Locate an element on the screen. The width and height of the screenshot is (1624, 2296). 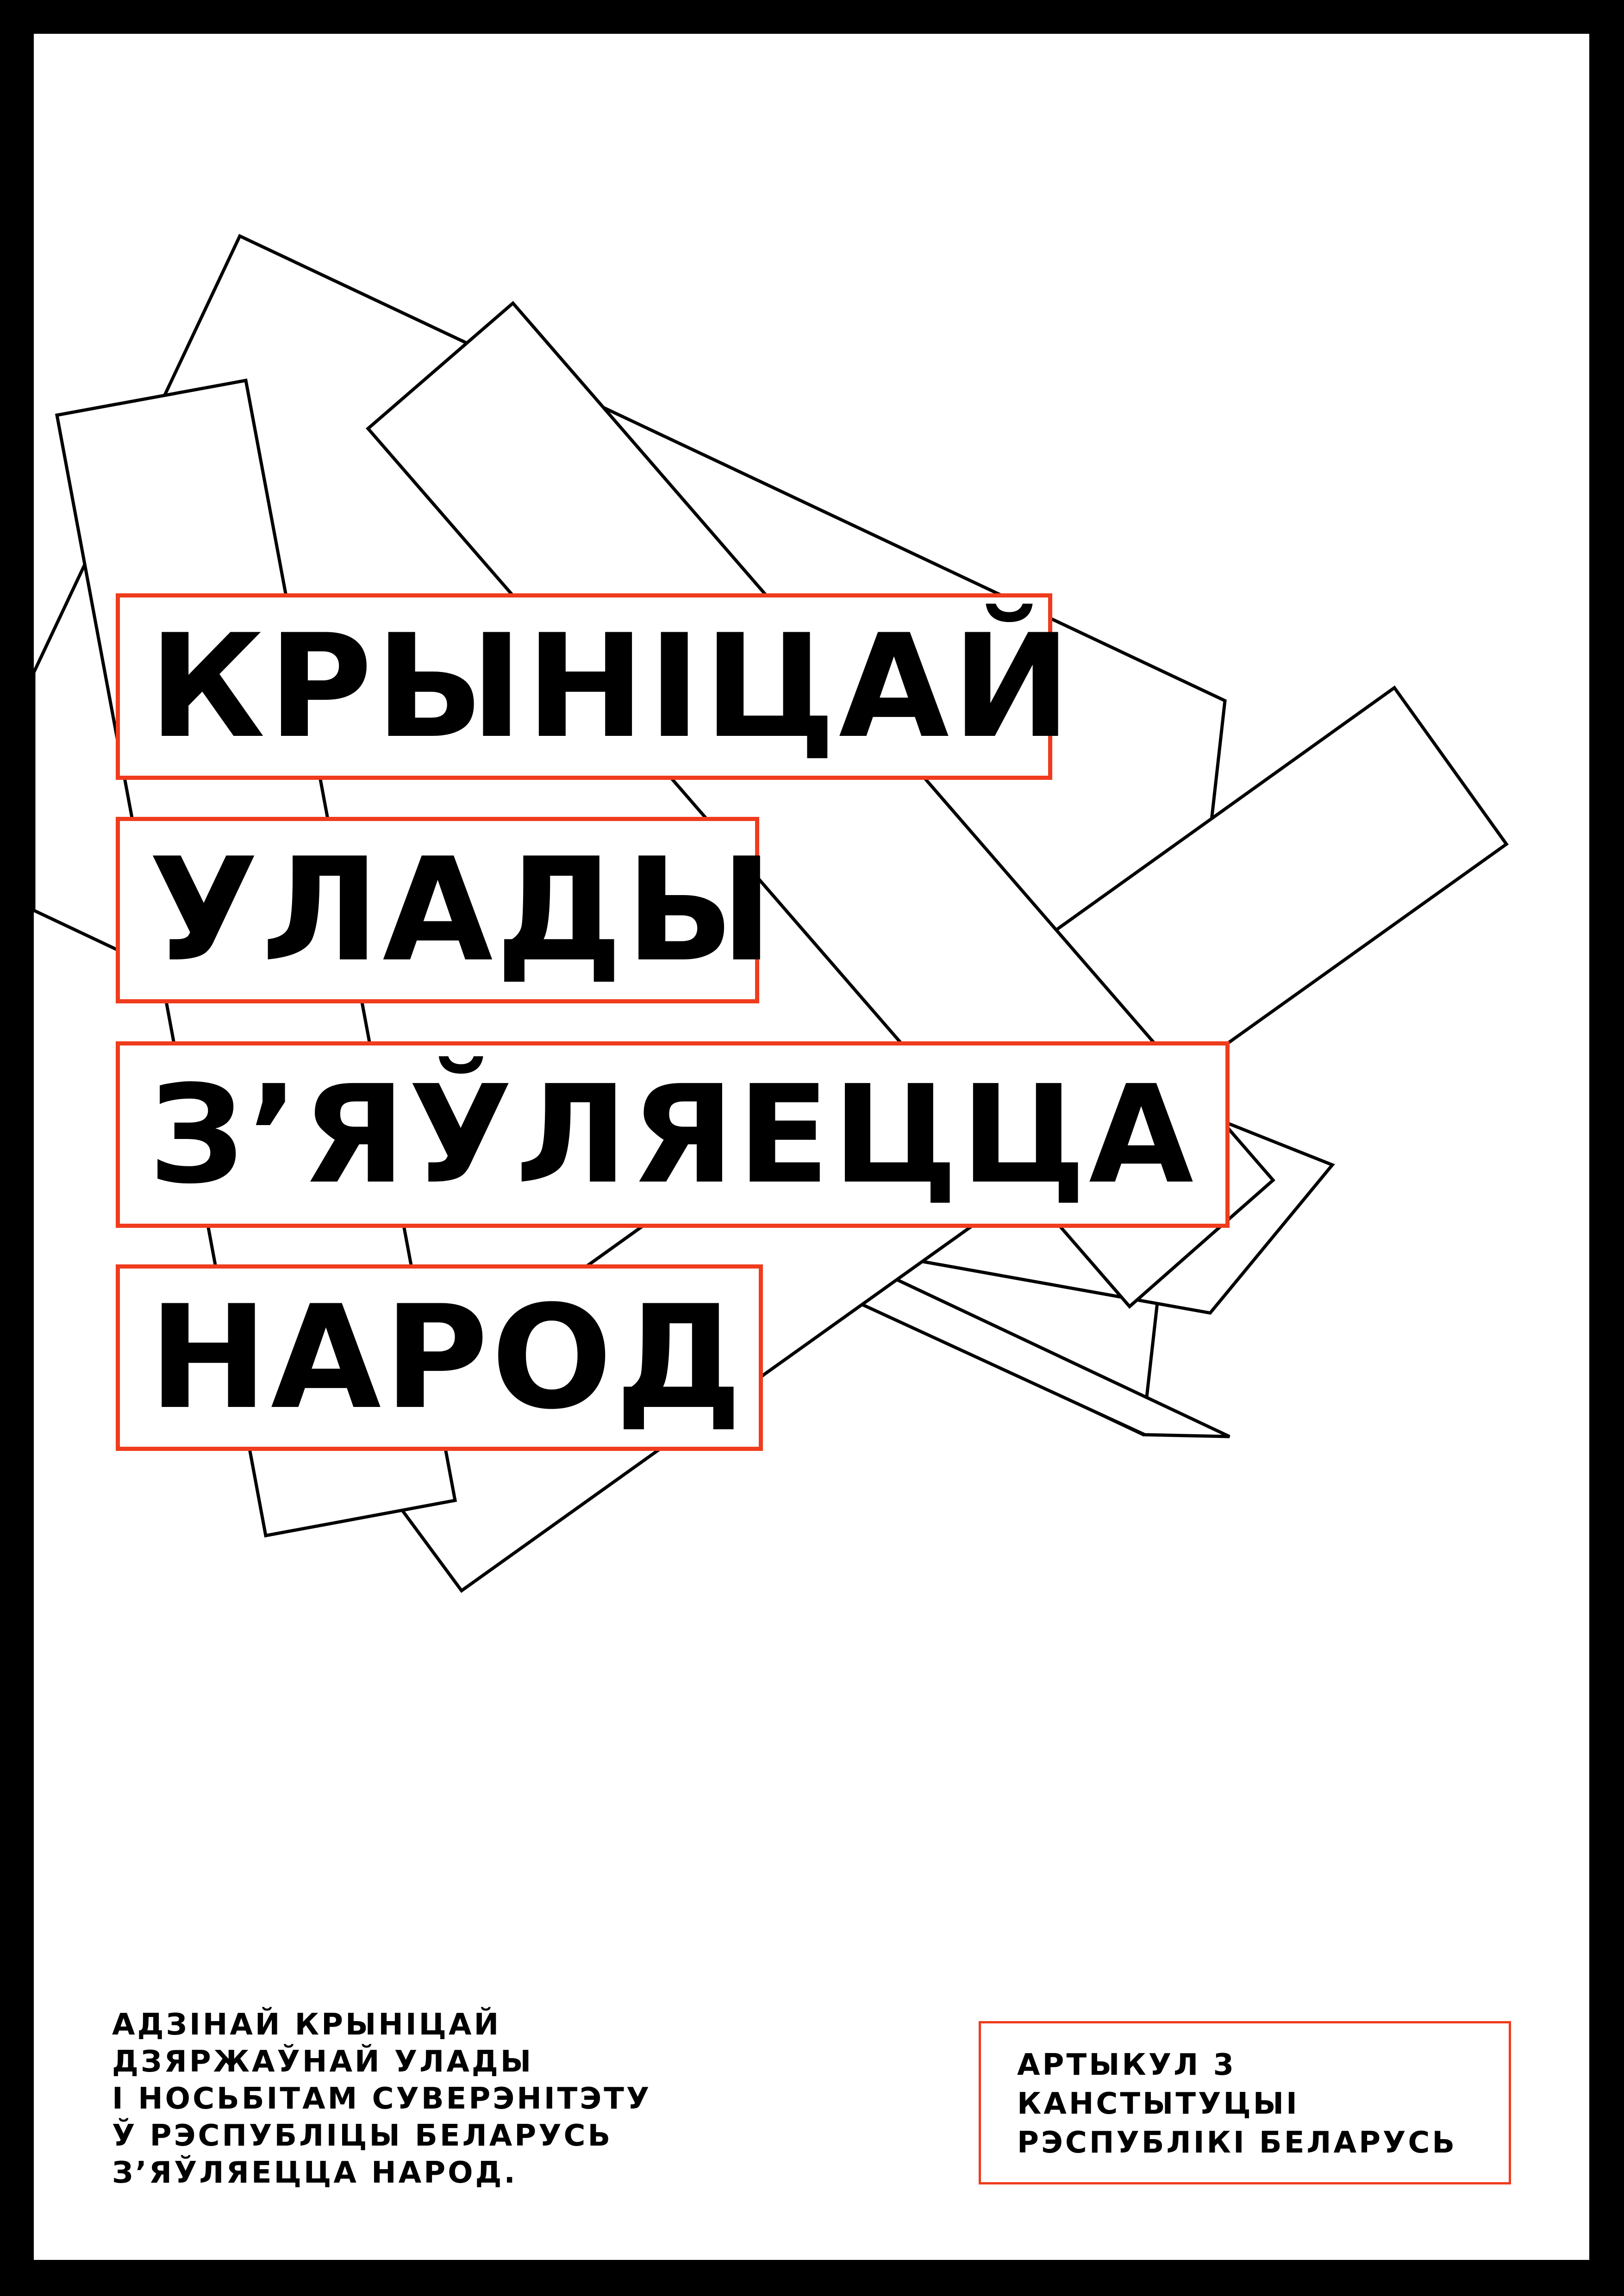
headline-line-1-text: КРЫНІЦАЙ is located at coordinates (611, 686).